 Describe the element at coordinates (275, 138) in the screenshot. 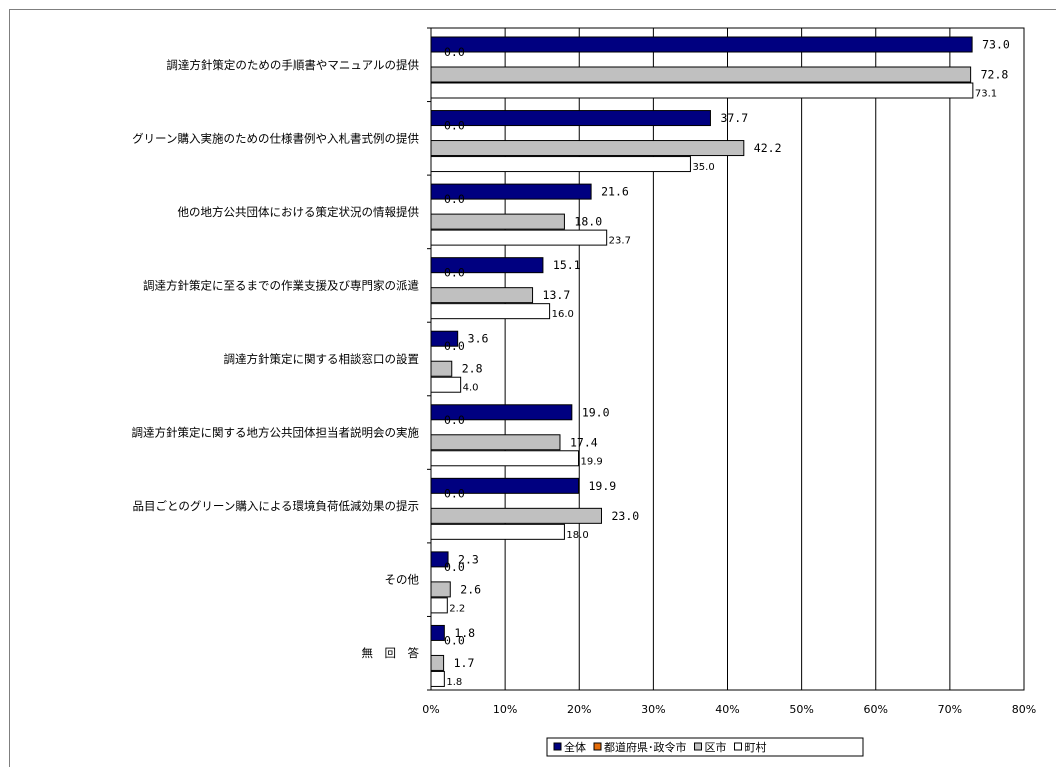

I see `category-label: グリーン購入実施のための仕様書例や入札書式例の提供` at that location.